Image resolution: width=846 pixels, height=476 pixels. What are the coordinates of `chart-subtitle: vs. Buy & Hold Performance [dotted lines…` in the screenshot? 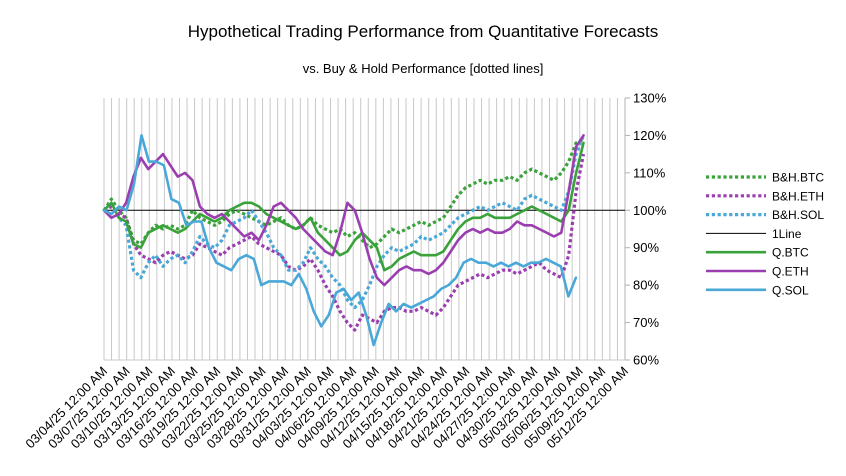 It's located at (423, 68).